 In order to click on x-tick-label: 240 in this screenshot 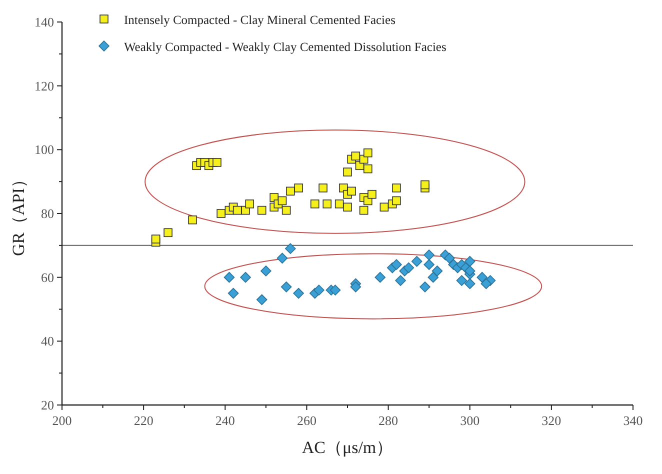, I will do `click(225, 420)`.